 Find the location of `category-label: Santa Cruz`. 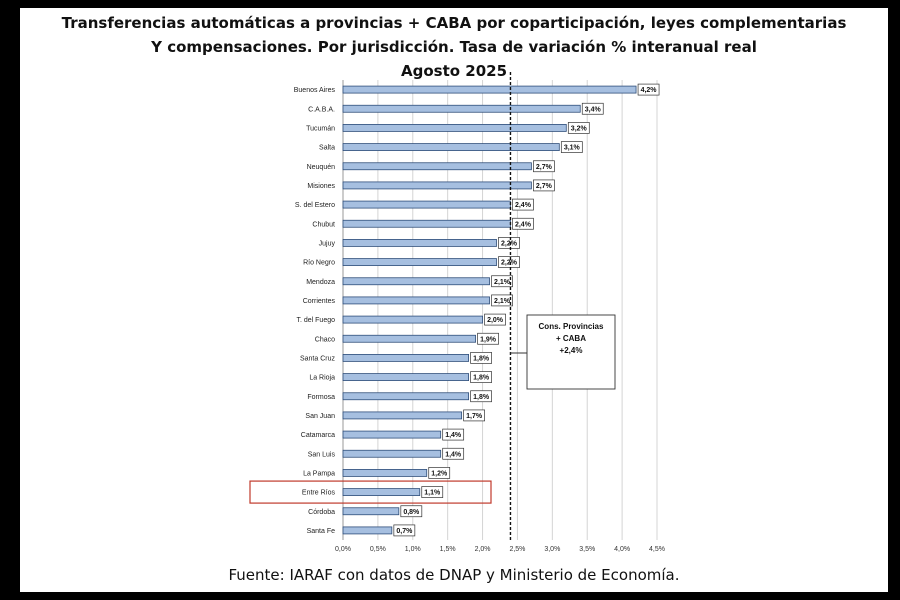

category-label: Santa Cruz is located at coordinates (318, 358).